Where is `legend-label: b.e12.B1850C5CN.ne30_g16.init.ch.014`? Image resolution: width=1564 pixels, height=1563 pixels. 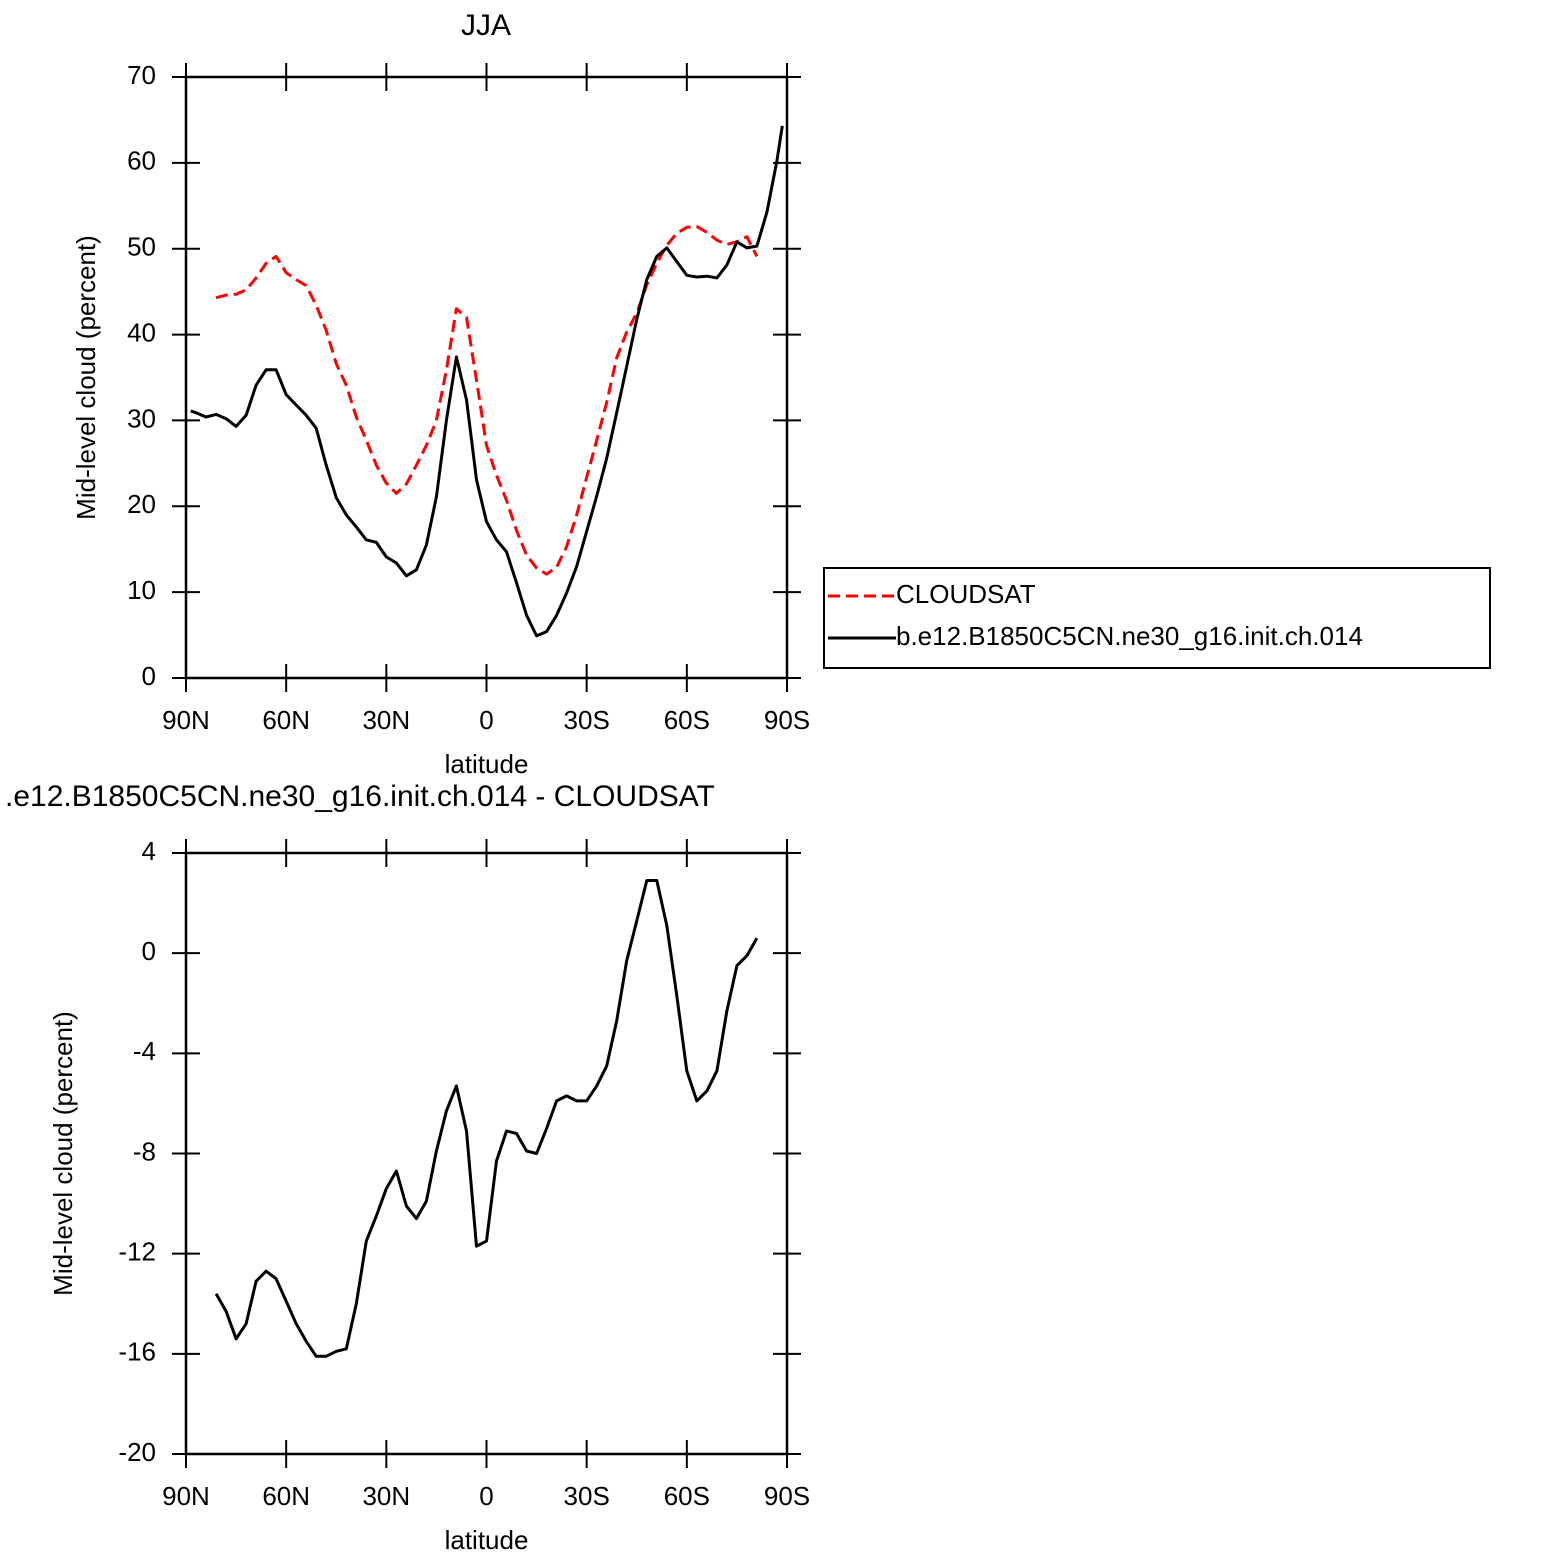 legend-label: b.e12.B1850C5CN.ne30_g16.init.ch.014 is located at coordinates (1129, 636).